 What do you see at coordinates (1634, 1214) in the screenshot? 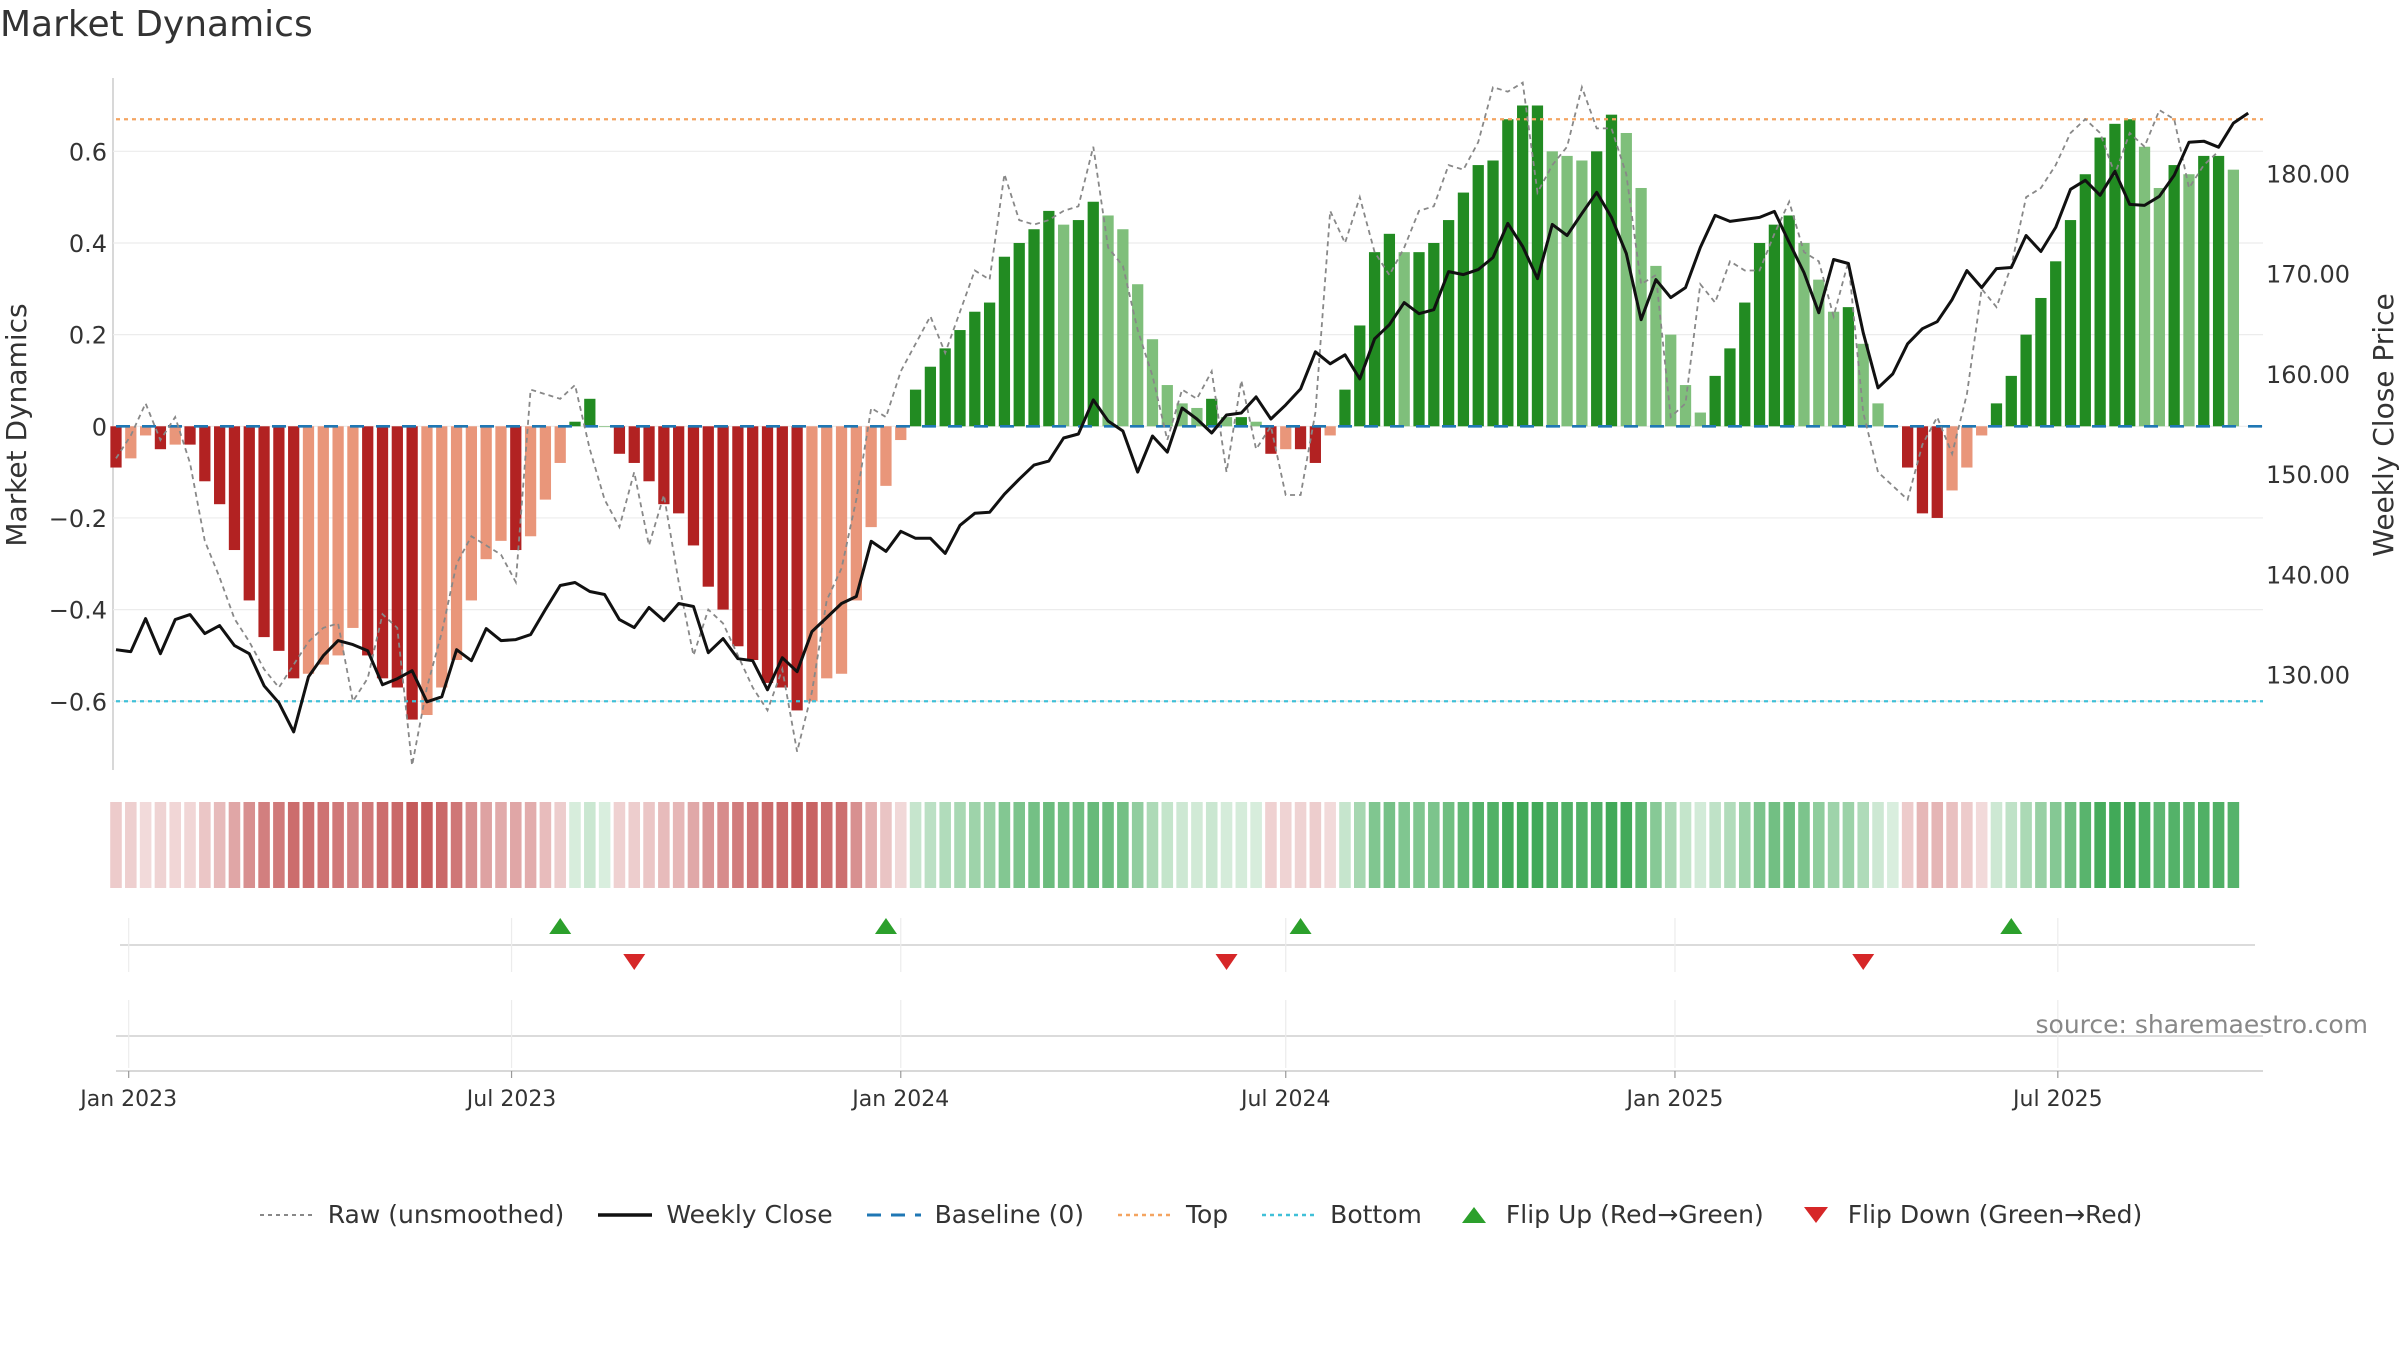
I see `legend-label-flip-up: Flip Up (Red→Green)` at bounding box center [1634, 1214].